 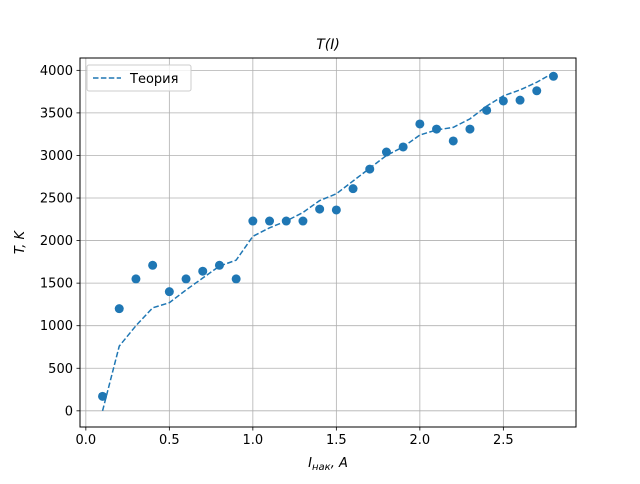 I want to click on x-axis-label-main: I, so click(x=310, y=463).